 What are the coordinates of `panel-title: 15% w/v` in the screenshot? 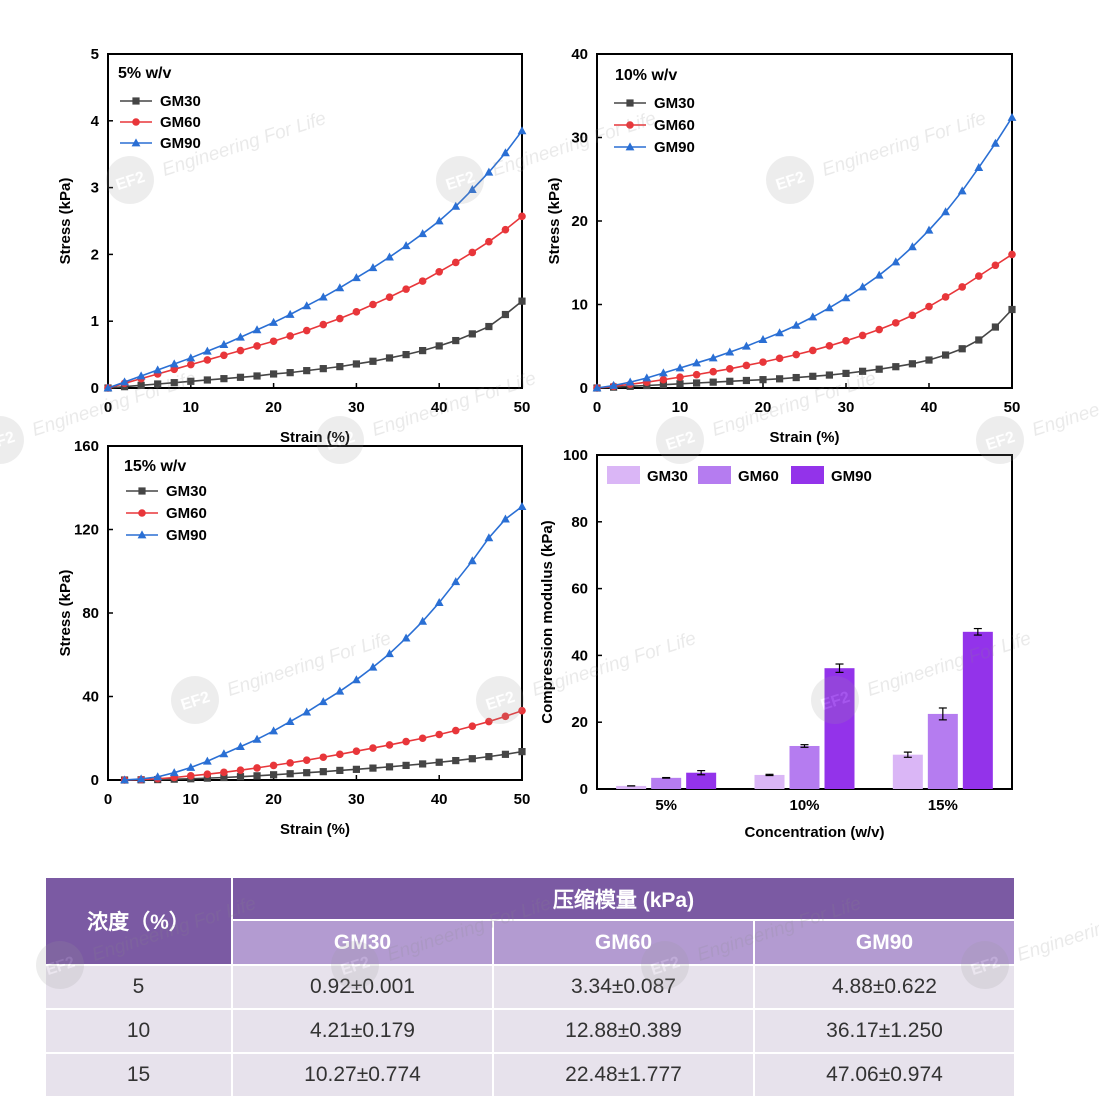 It's located at (155, 466).